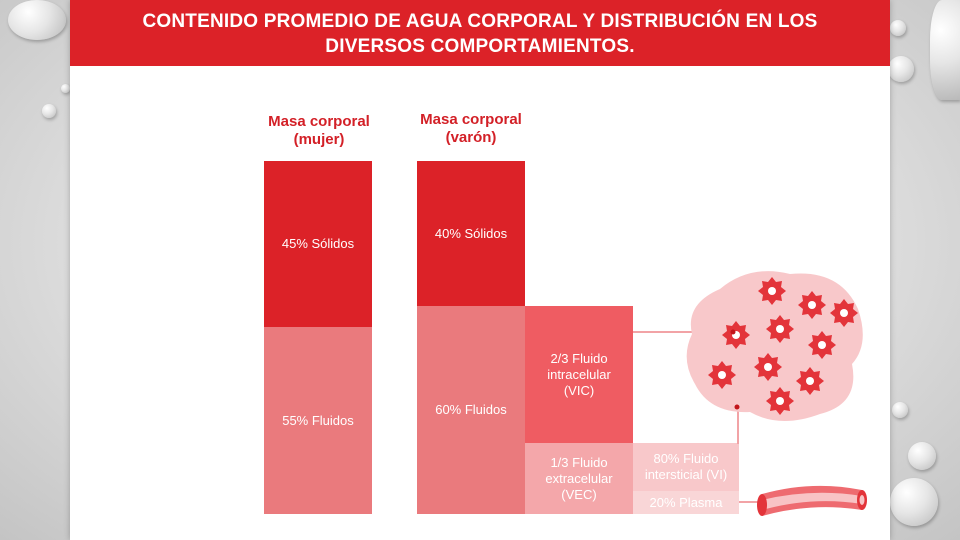 This screenshot has height=540, width=960. Describe the element at coordinates (579, 374) in the screenshot. I see `intracellular-block: 2/3 Fluido intracelular (VIC)` at that location.